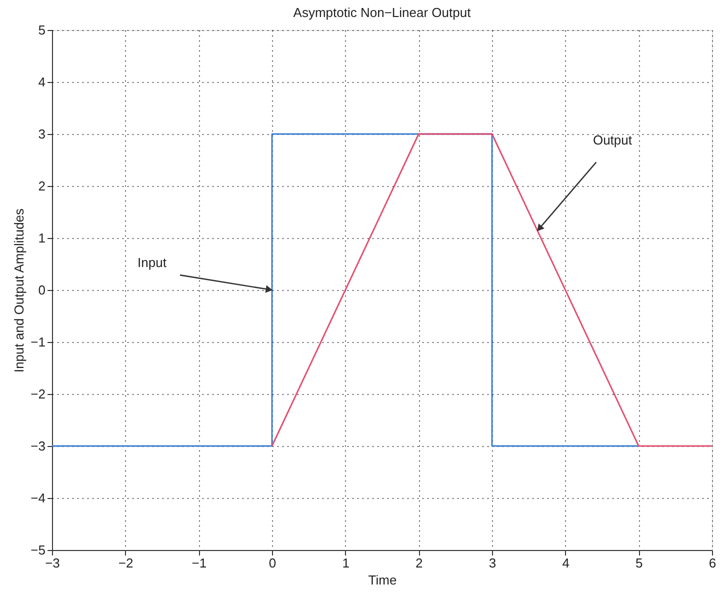  Describe the element at coordinates (712, 563) in the screenshot. I see `x-tick-label: 6` at that location.